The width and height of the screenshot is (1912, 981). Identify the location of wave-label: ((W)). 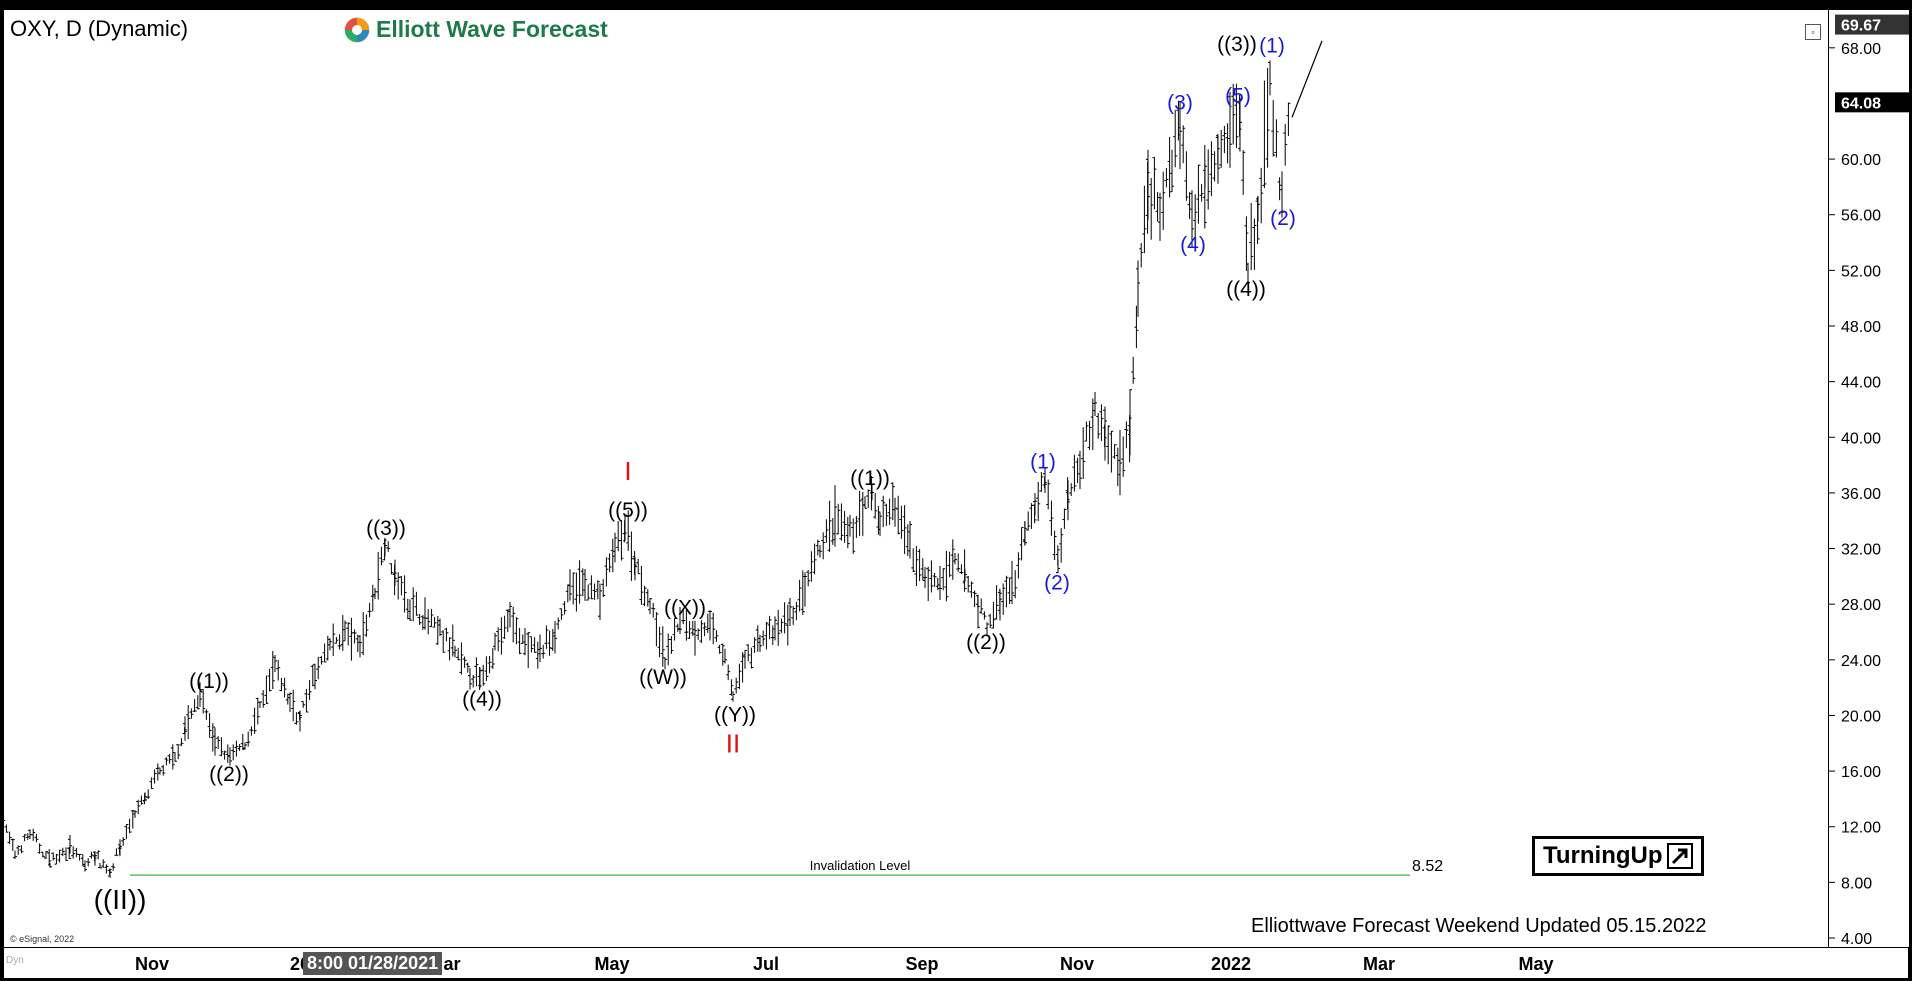
(663, 677).